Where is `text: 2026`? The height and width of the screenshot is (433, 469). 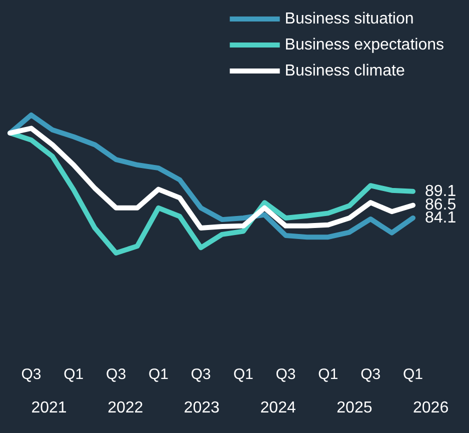
text: 2026 is located at coordinates (431, 408).